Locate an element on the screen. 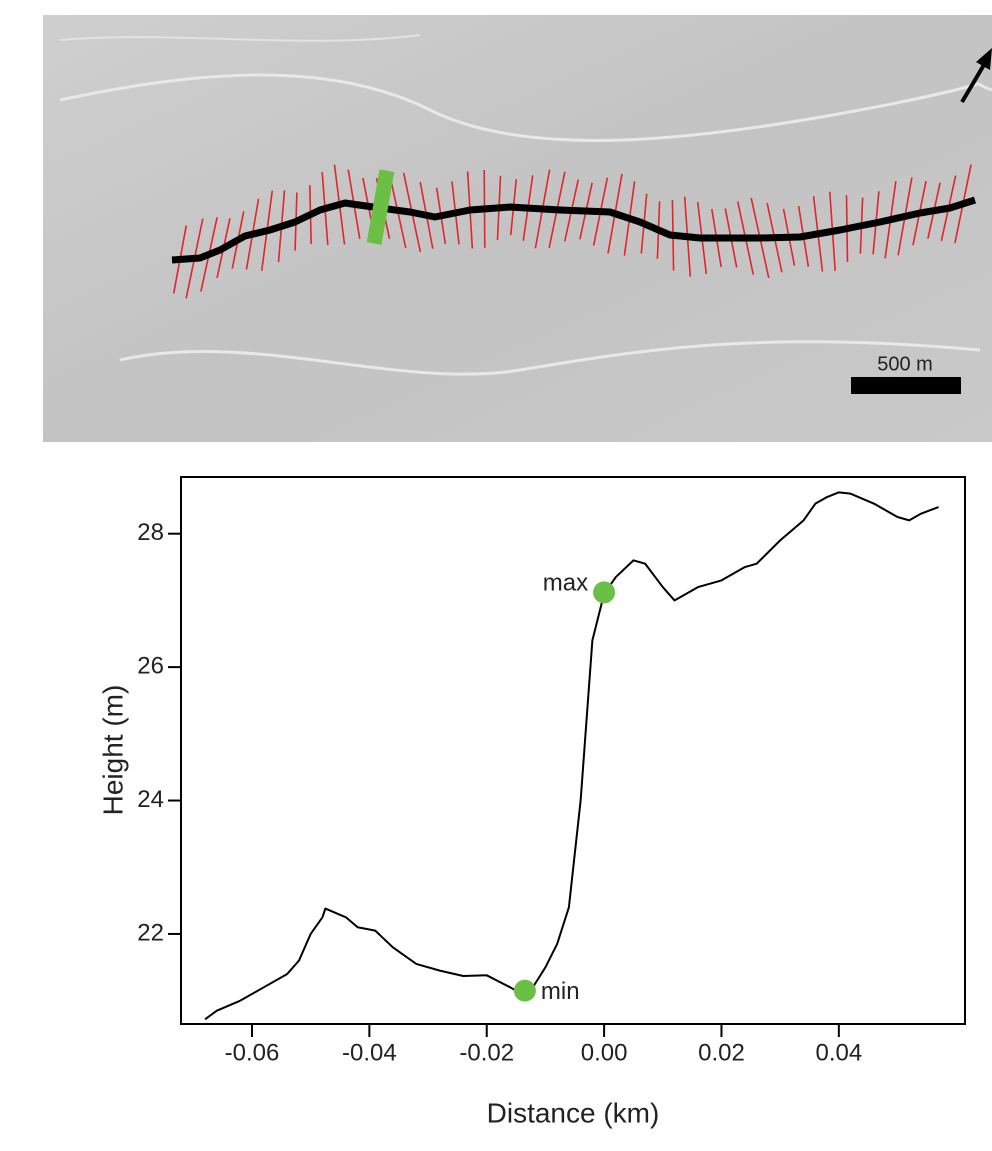  y-tick-label: 26 is located at coordinates (150, 665).